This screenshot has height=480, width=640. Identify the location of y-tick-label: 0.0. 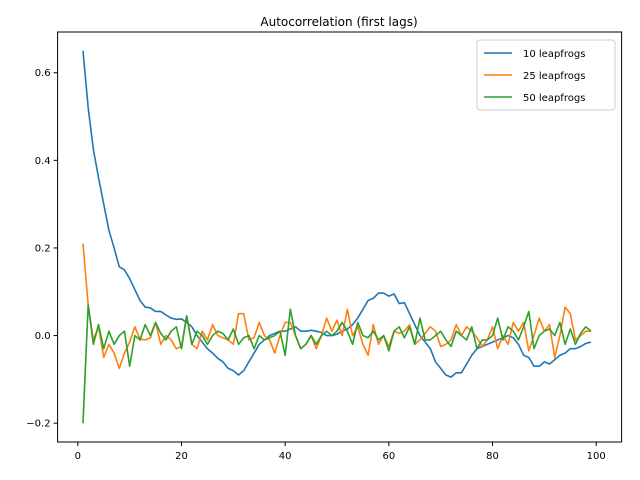
(43, 336).